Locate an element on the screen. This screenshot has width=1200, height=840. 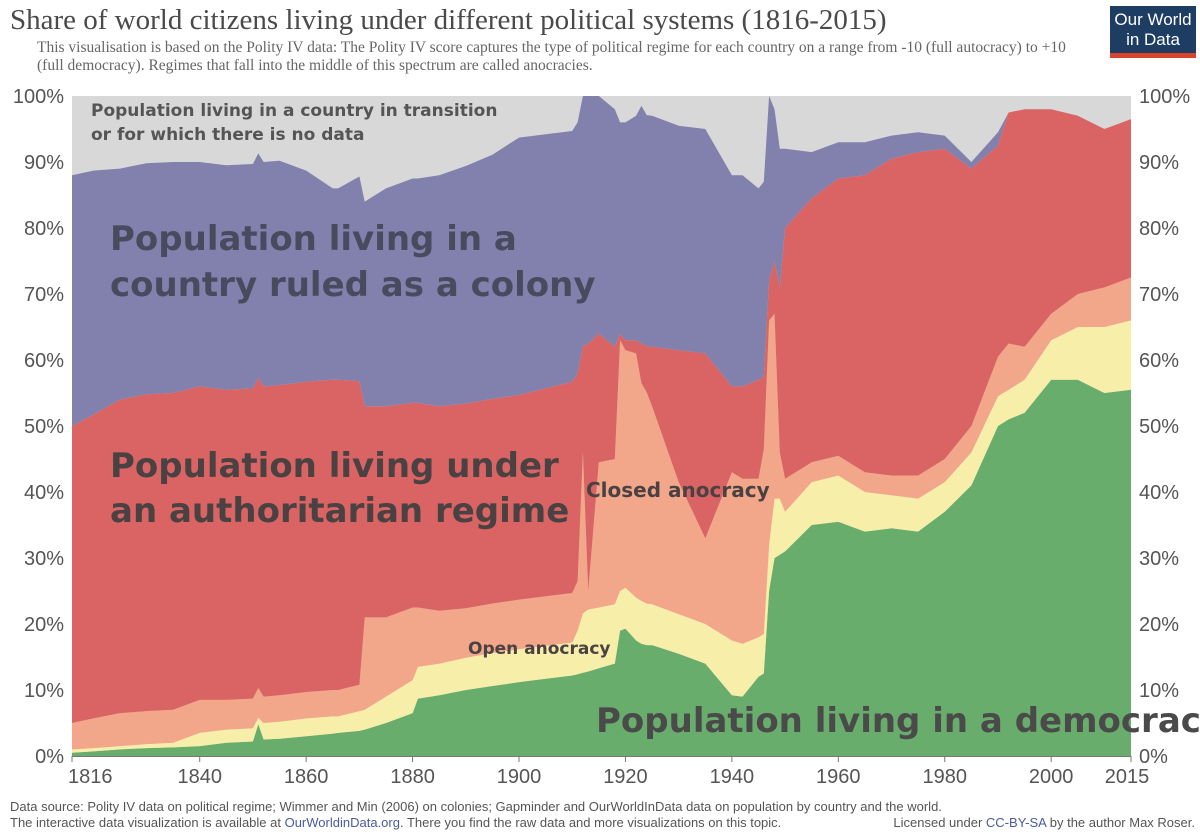
y-tick-label-right: 30% is located at coordinates (1159, 559).